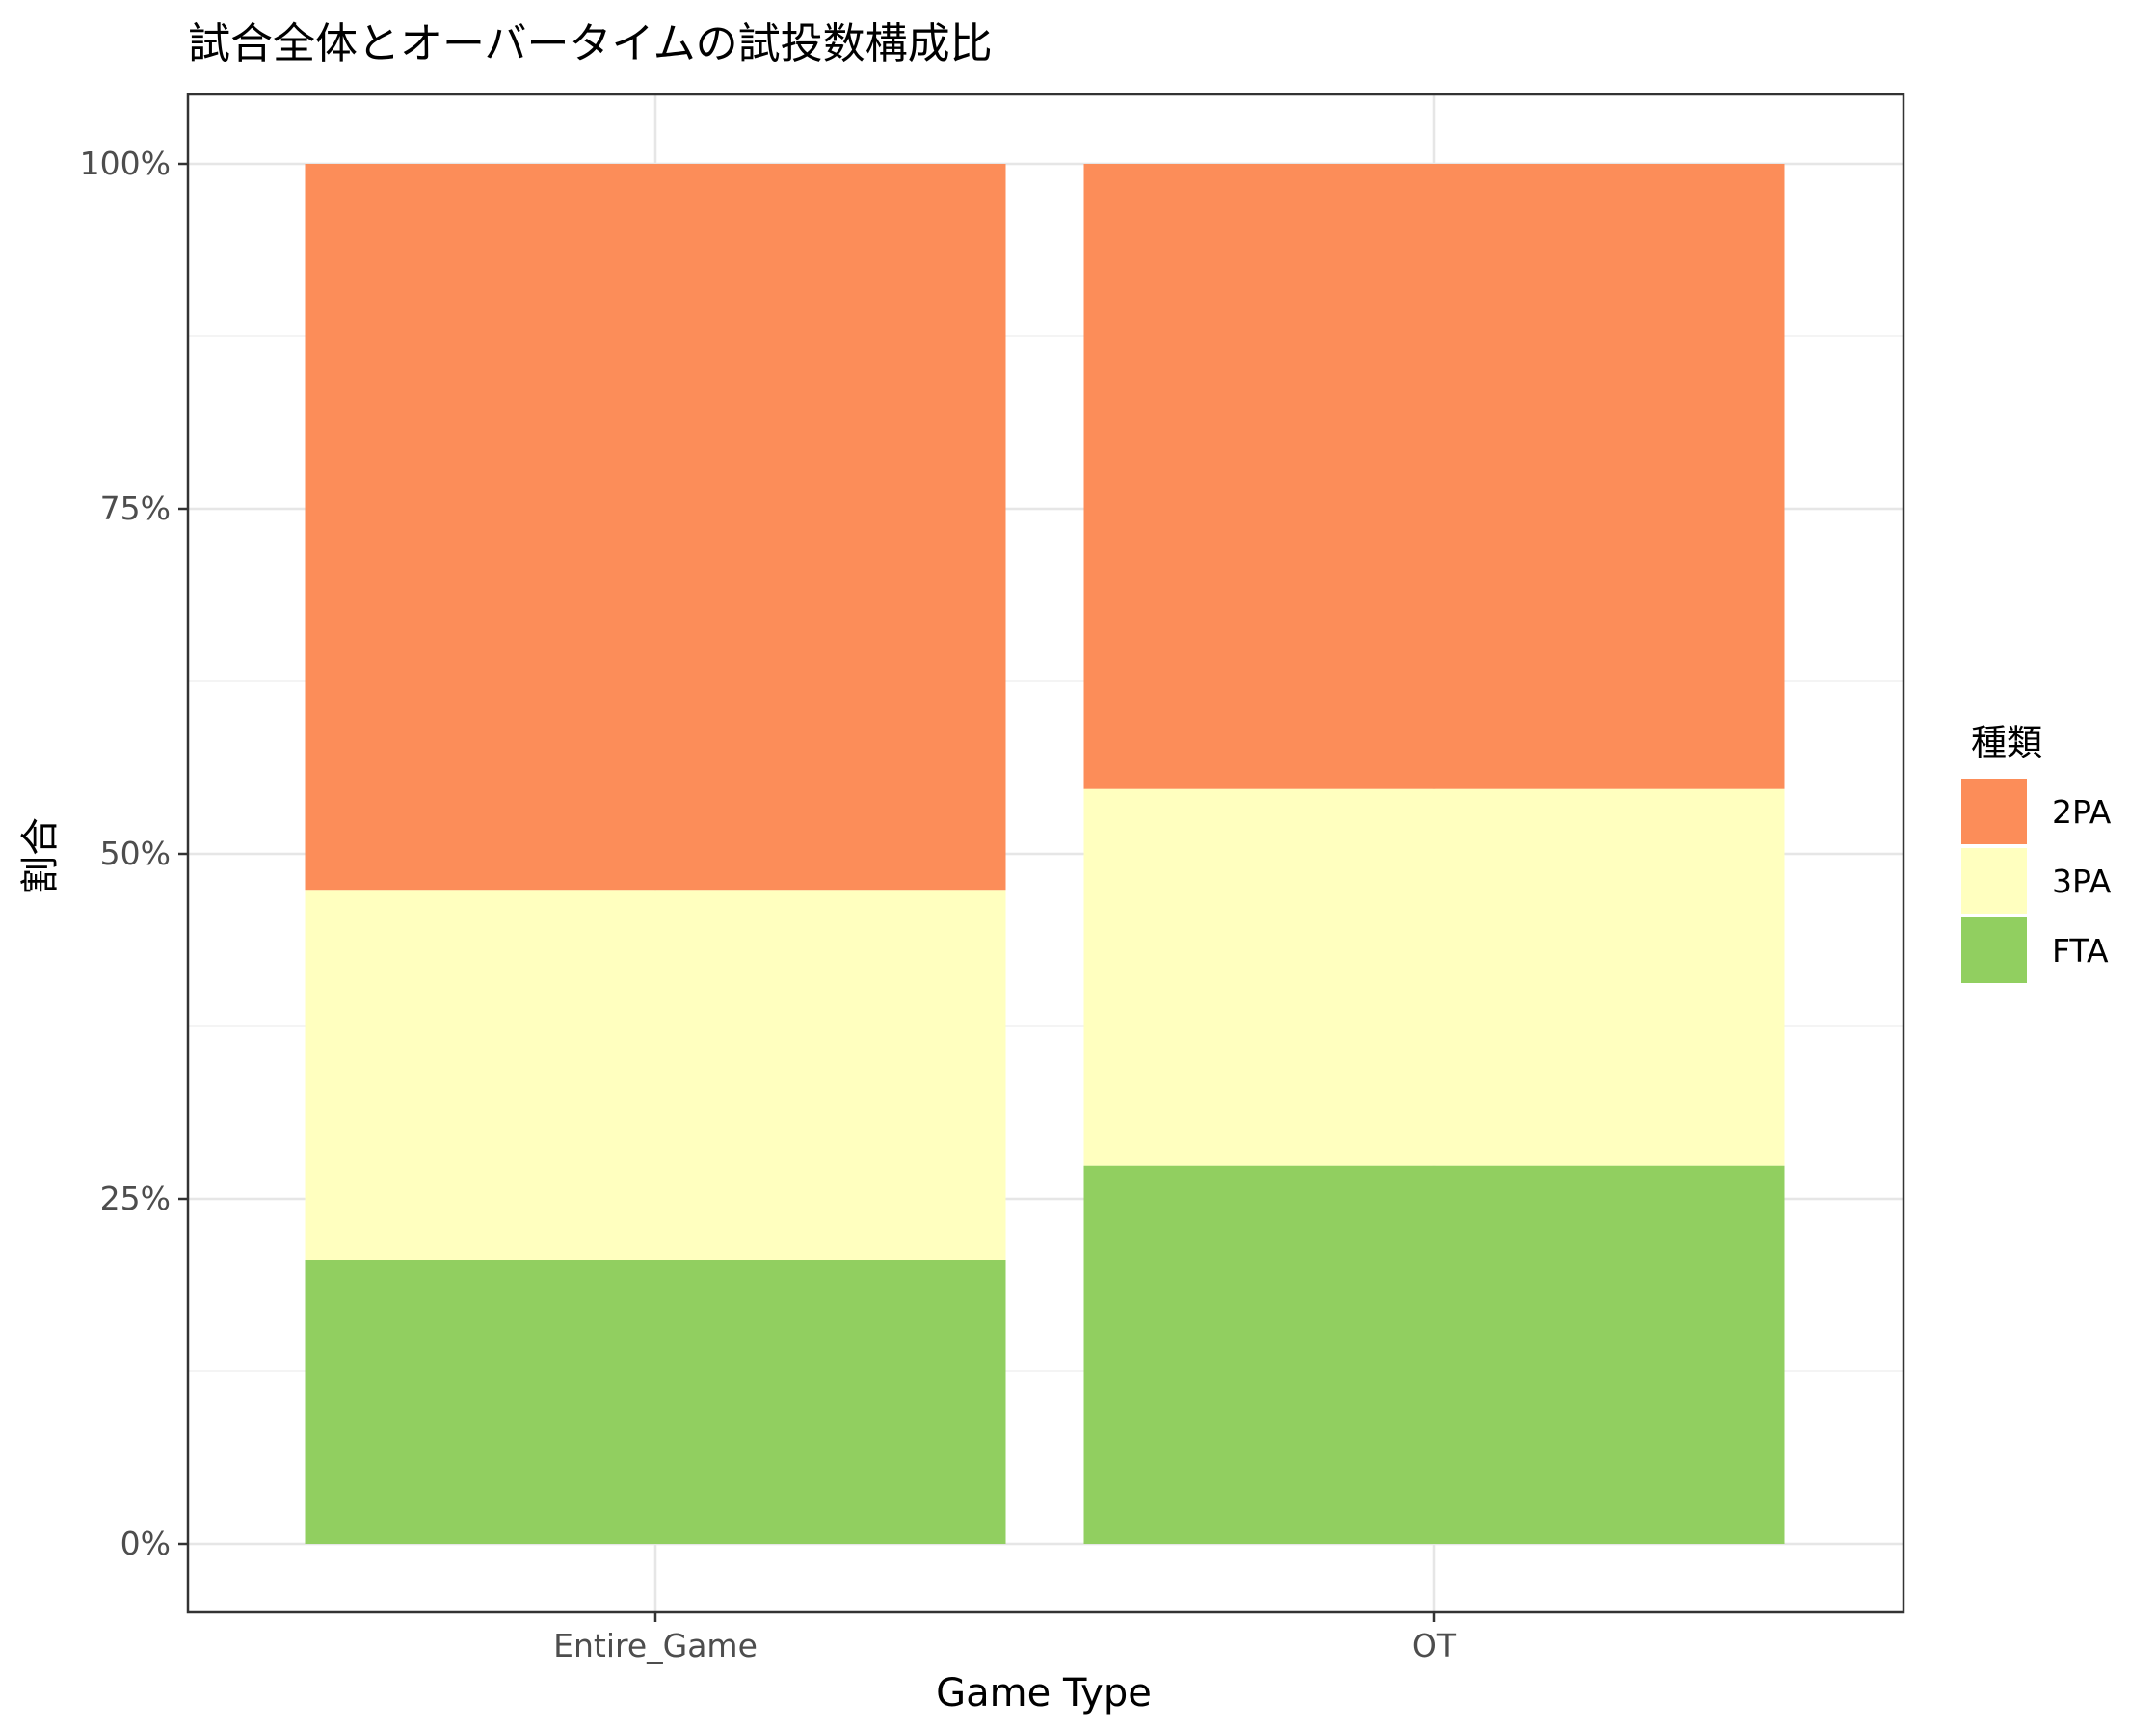 Image resolution: width=2156 pixels, height=1728 pixels. I want to click on bar-entire-game-fta, so click(655, 1402).